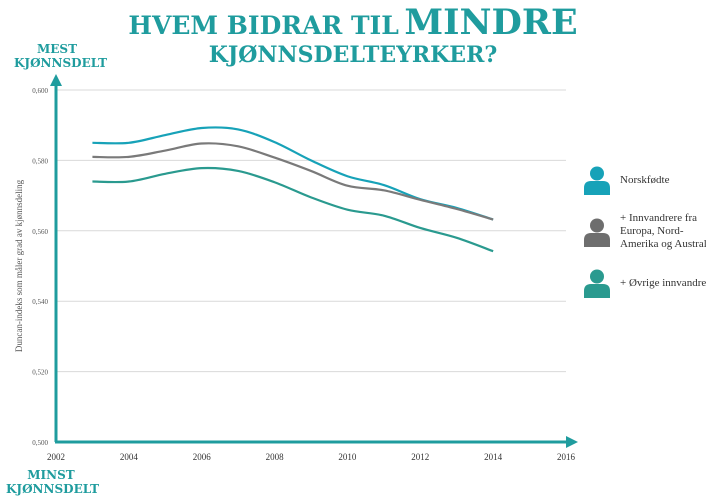  Describe the element at coordinates (40, 443) in the screenshot. I see `y-tick-label: 0,500` at that location.